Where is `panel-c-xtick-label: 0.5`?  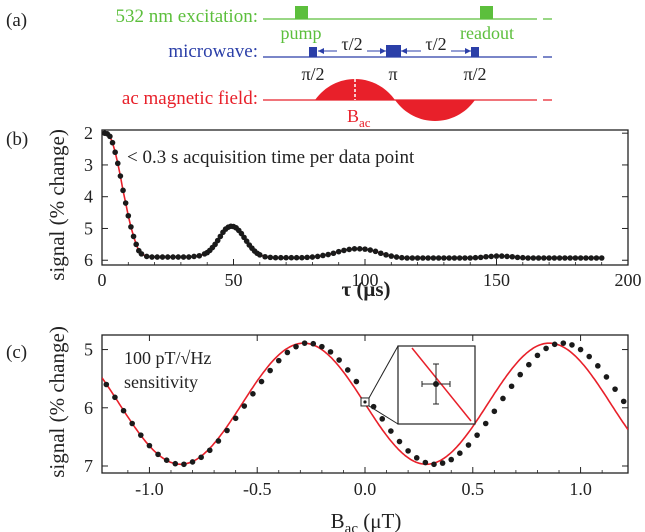
panel-c-xtick-label: 0.5 is located at coordinates (473, 489).